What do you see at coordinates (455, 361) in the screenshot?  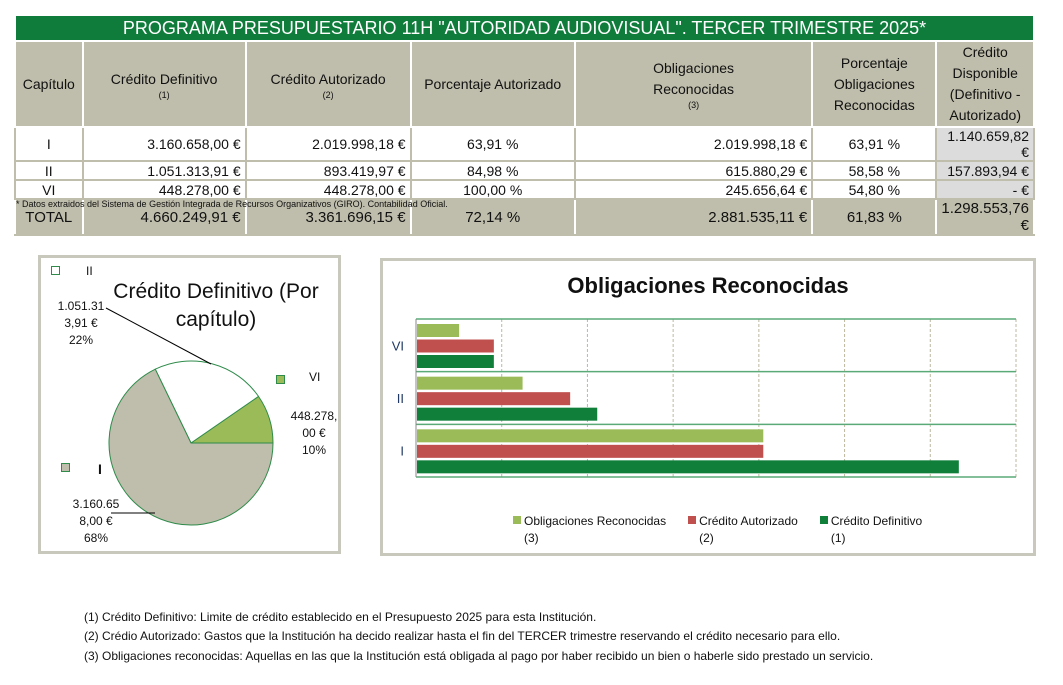 I see `bar-crédito-definitivo-VI` at bounding box center [455, 361].